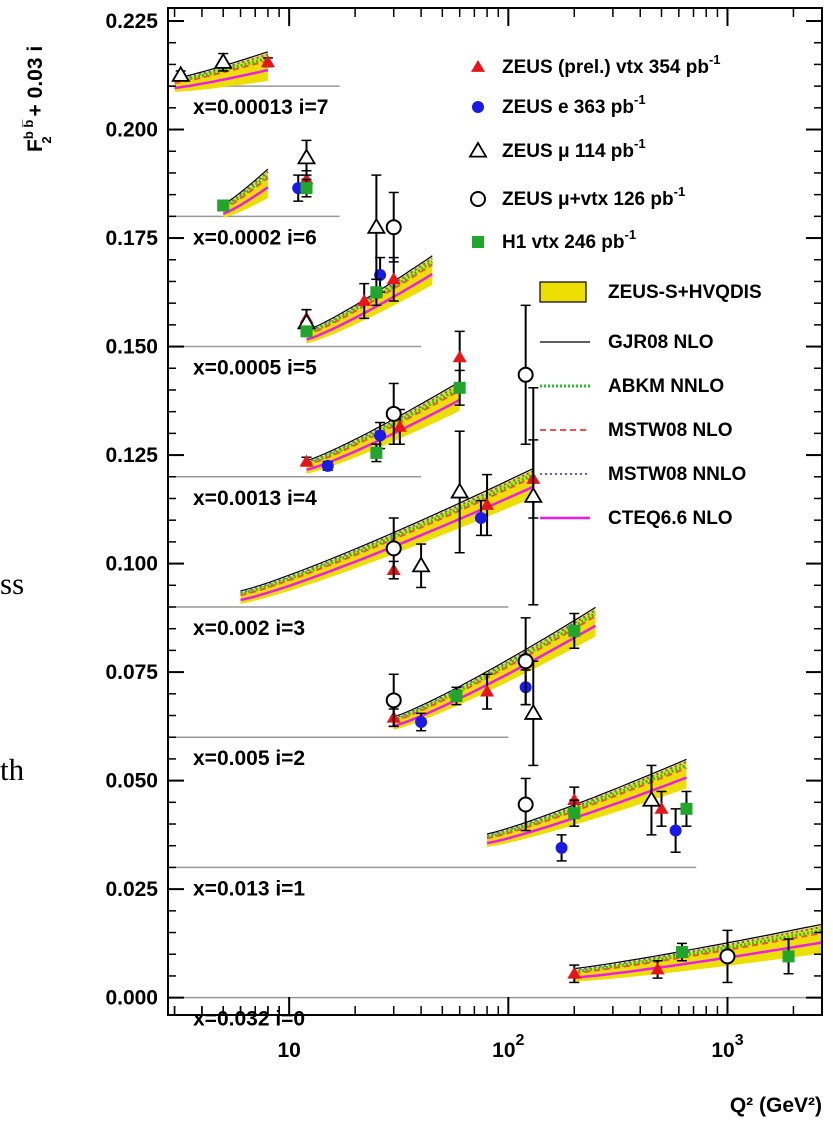  What do you see at coordinates (569, 240) in the screenshot?
I see `legend-label: H1 vtx 246 pb-1` at bounding box center [569, 240].